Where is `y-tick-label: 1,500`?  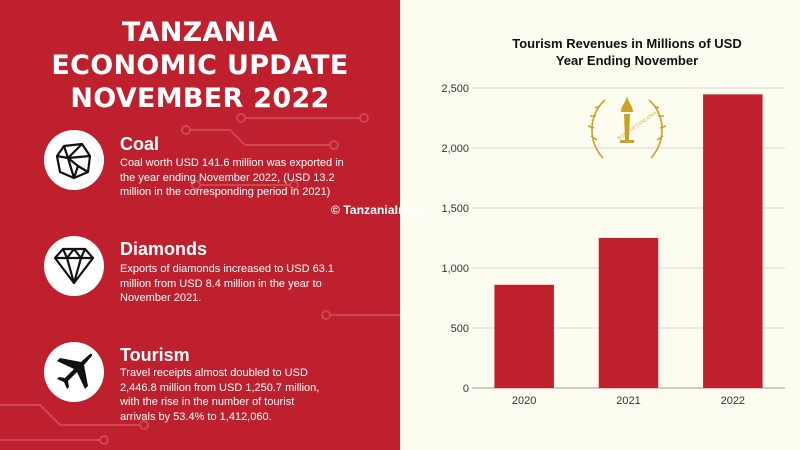
y-tick-label: 1,500 is located at coordinates (455, 209).